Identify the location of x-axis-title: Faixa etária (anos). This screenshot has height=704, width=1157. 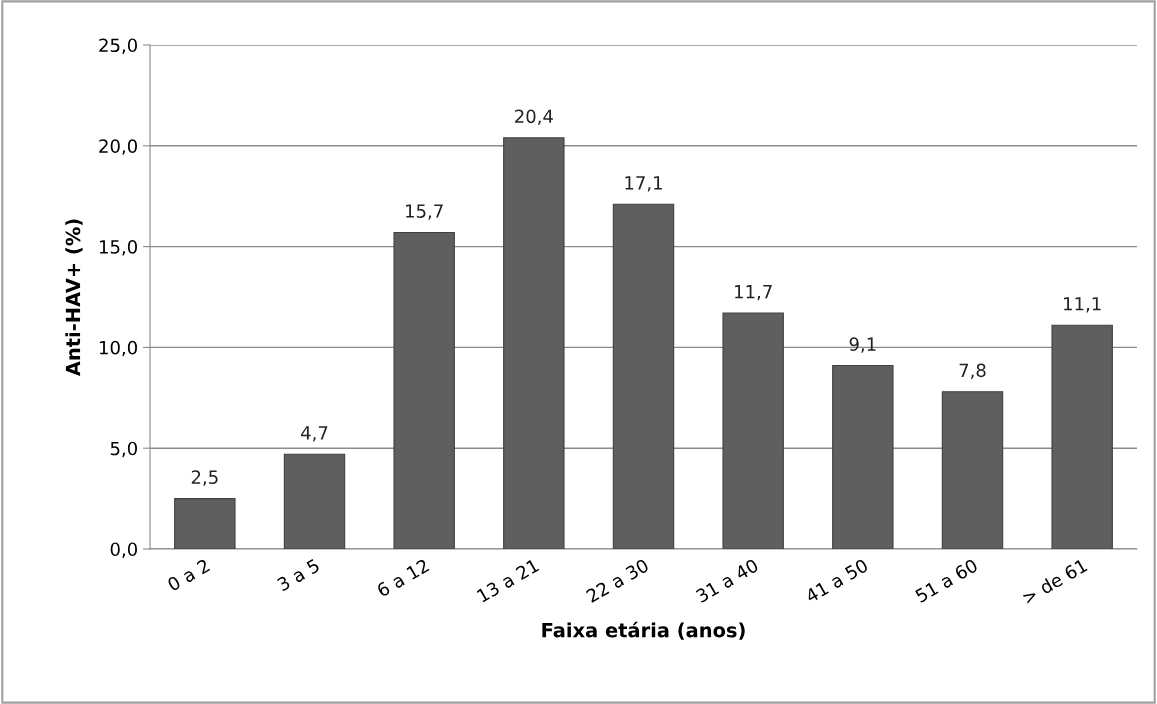
(643, 630).